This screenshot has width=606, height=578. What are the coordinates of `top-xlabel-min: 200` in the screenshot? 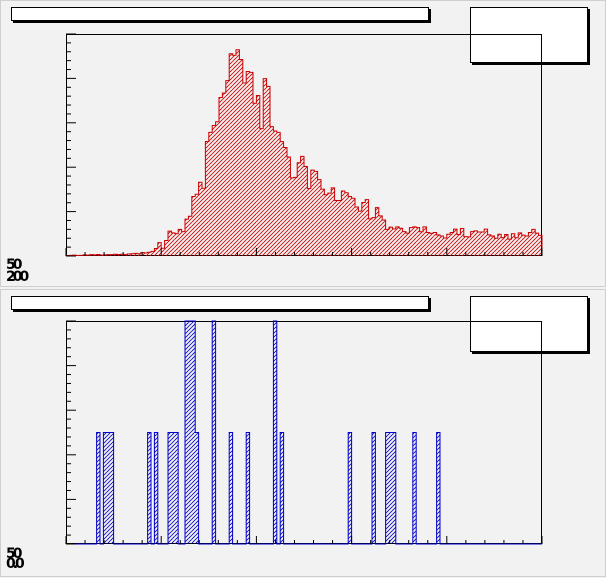 It's located at (16, 277).